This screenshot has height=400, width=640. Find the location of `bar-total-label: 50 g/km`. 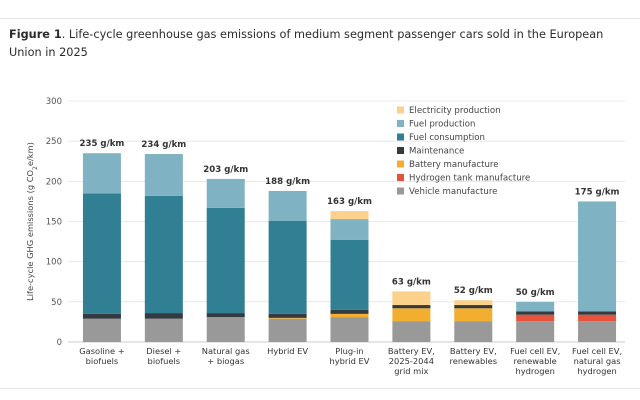

bar-total-label: 50 g/km is located at coordinates (535, 293).